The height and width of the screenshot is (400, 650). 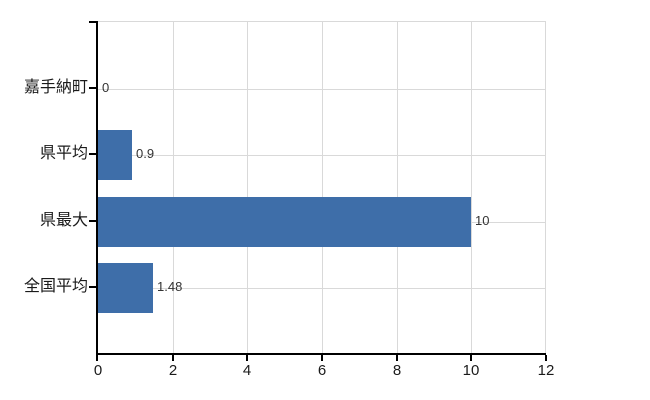 I want to click on bar-value-label: 1.48, so click(x=170, y=286).